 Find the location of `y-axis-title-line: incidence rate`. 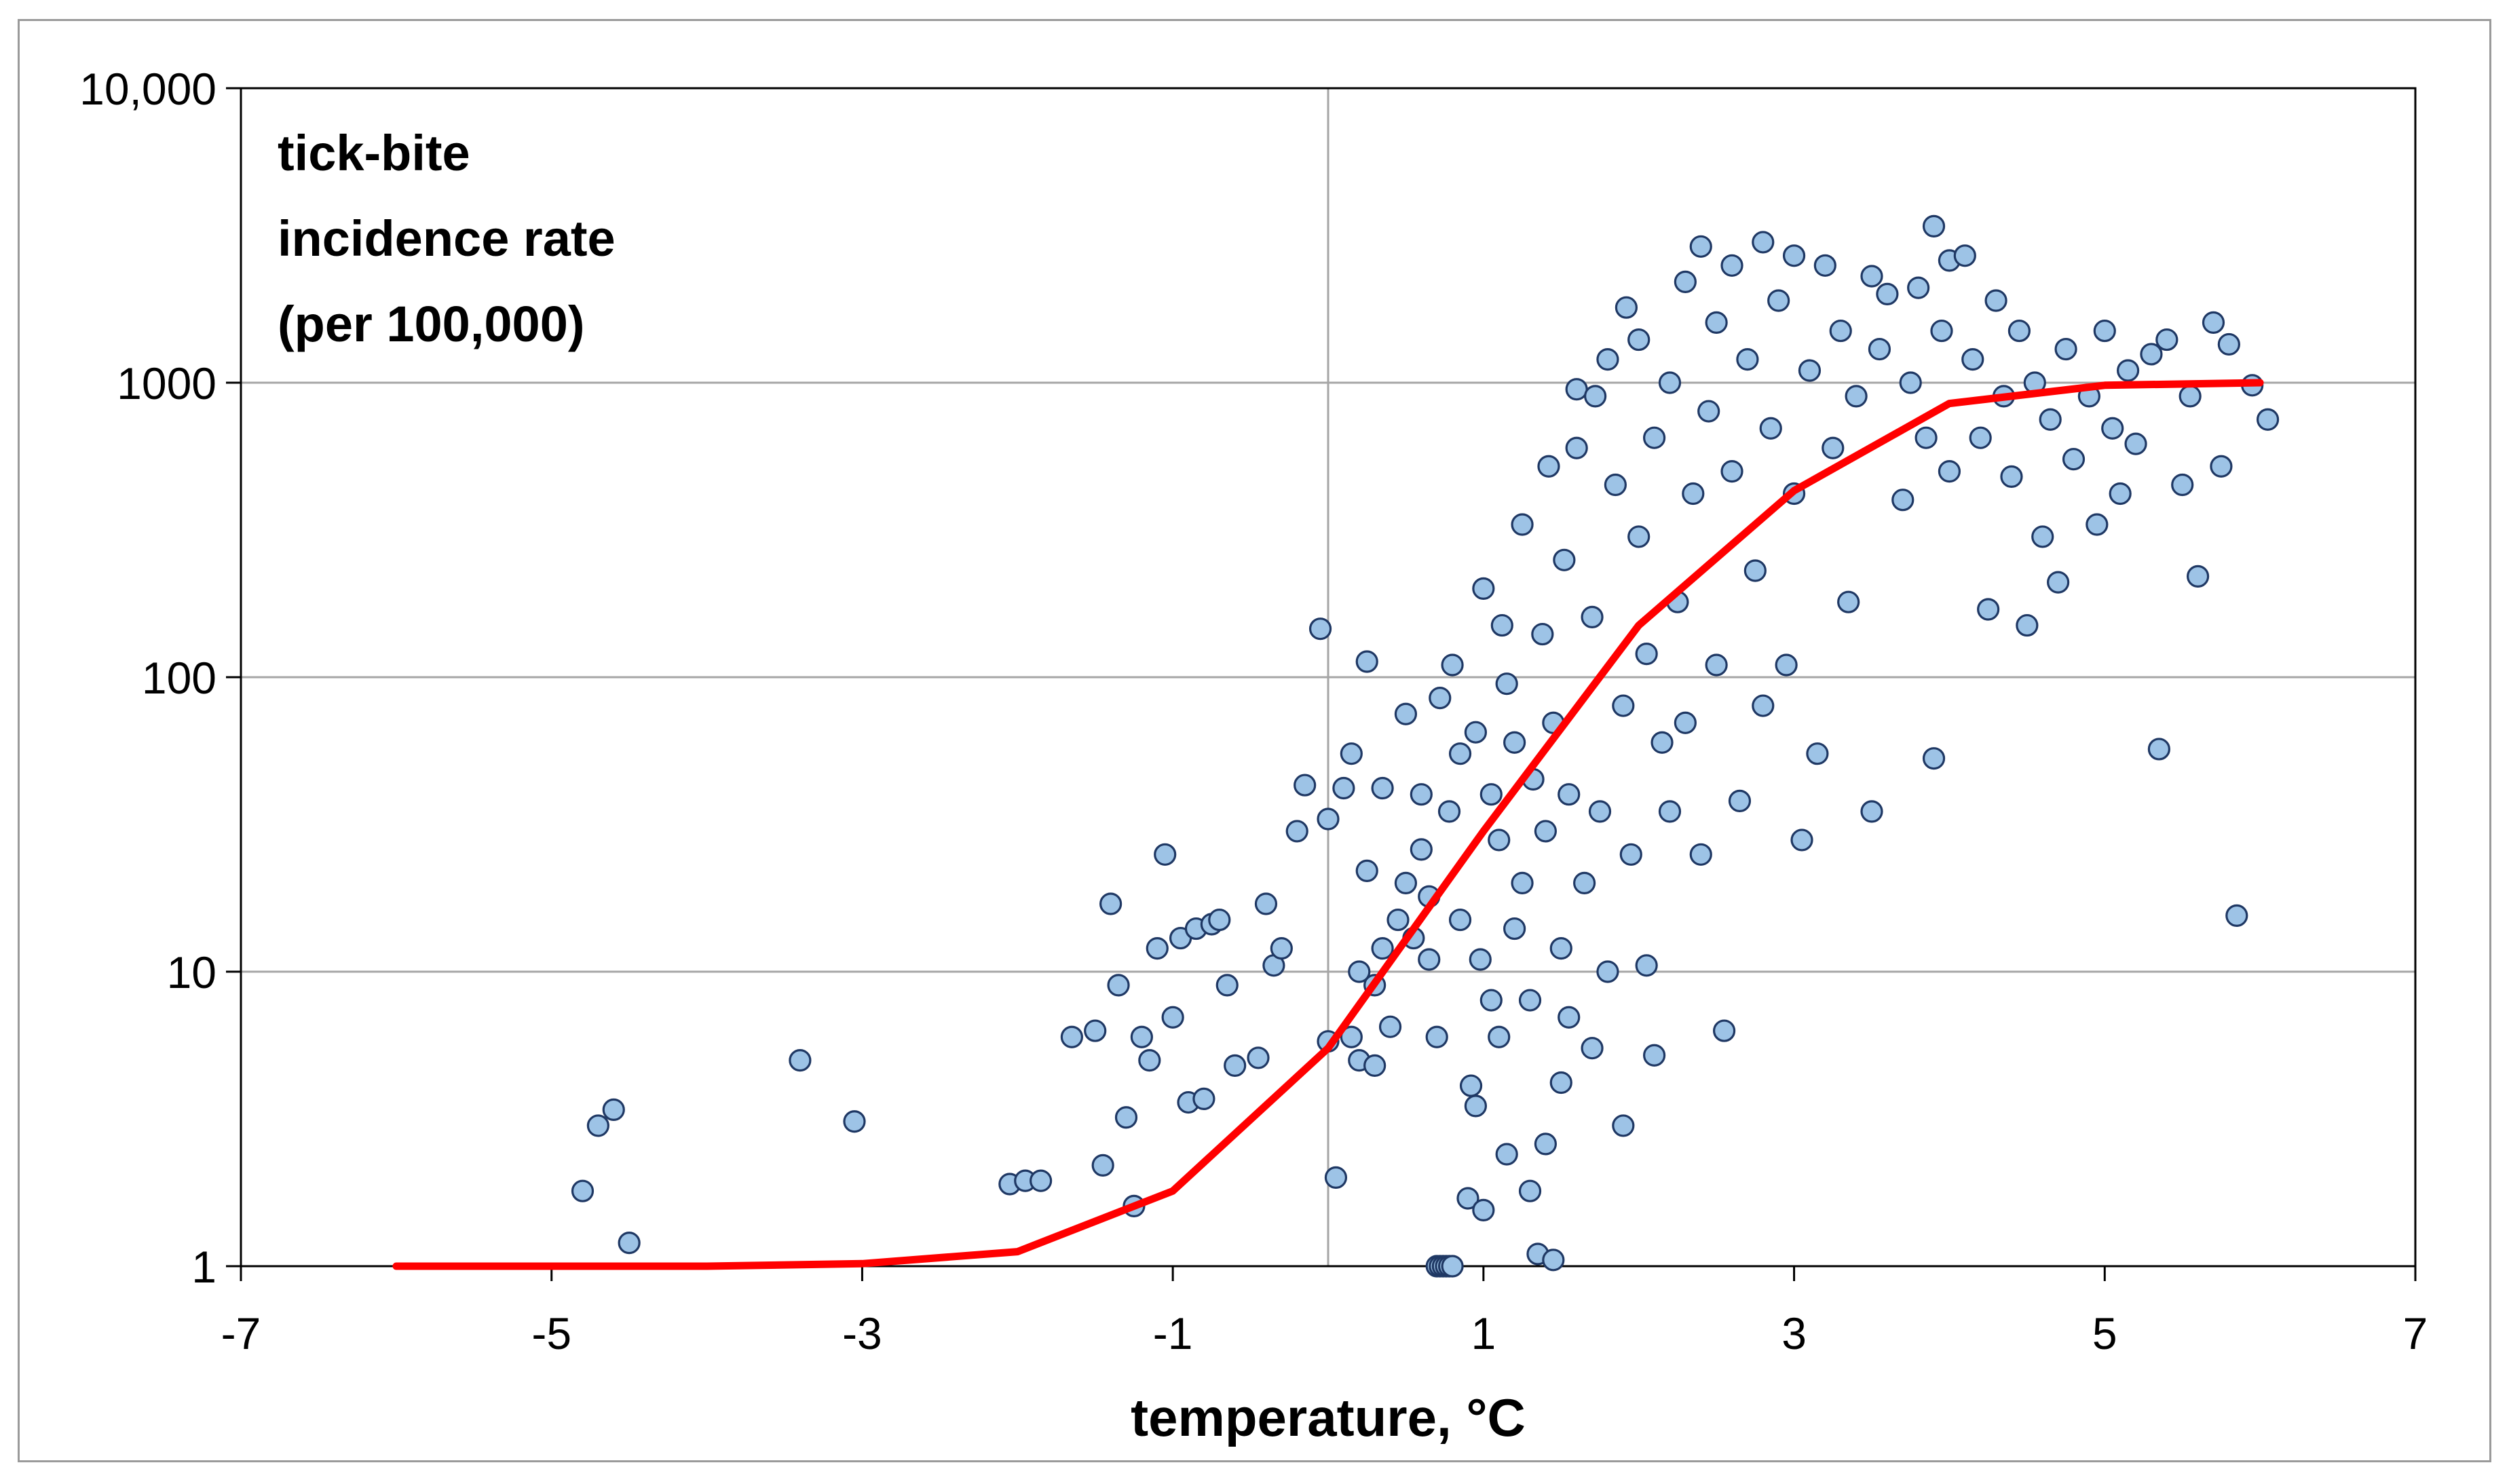

y-axis-title-line: incidence rate is located at coordinates (447, 238).